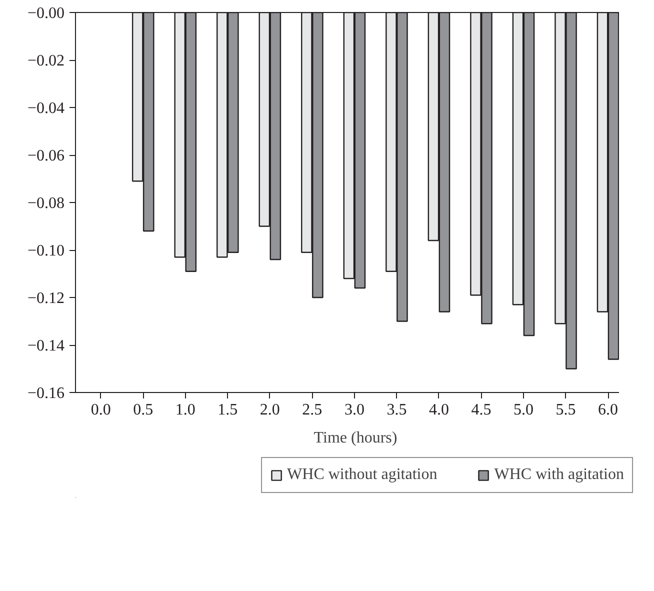 The image size is (654, 591). Describe the element at coordinates (100, 410) in the screenshot. I see `x-tick-label: 0.0` at that location.